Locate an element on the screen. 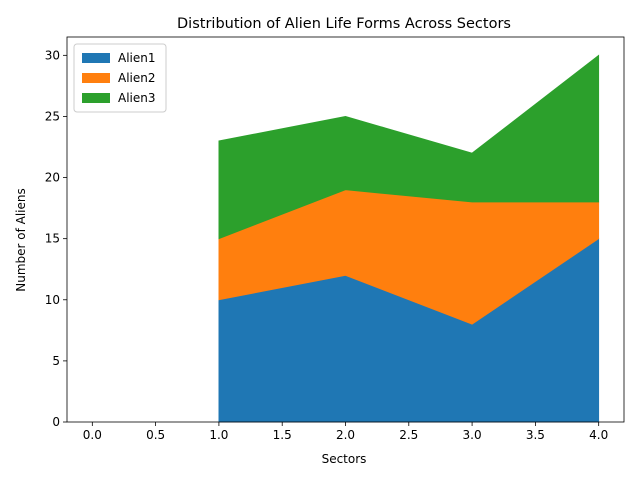 This screenshot has width=640, height=480. x-tick-label: 2.5 is located at coordinates (408, 435).